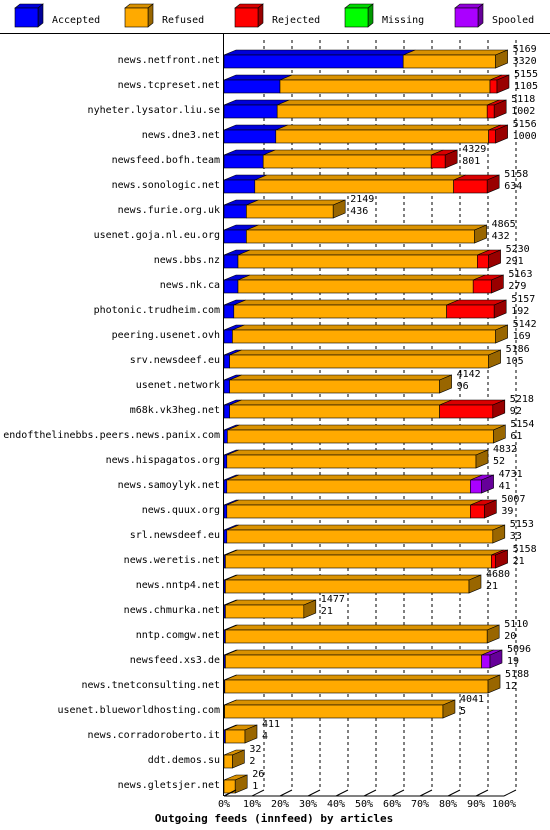  What do you see at coordinates (252, 804) in the screenshot?
I see `x-tick-label: 10%` at bounding box center [252, 804].